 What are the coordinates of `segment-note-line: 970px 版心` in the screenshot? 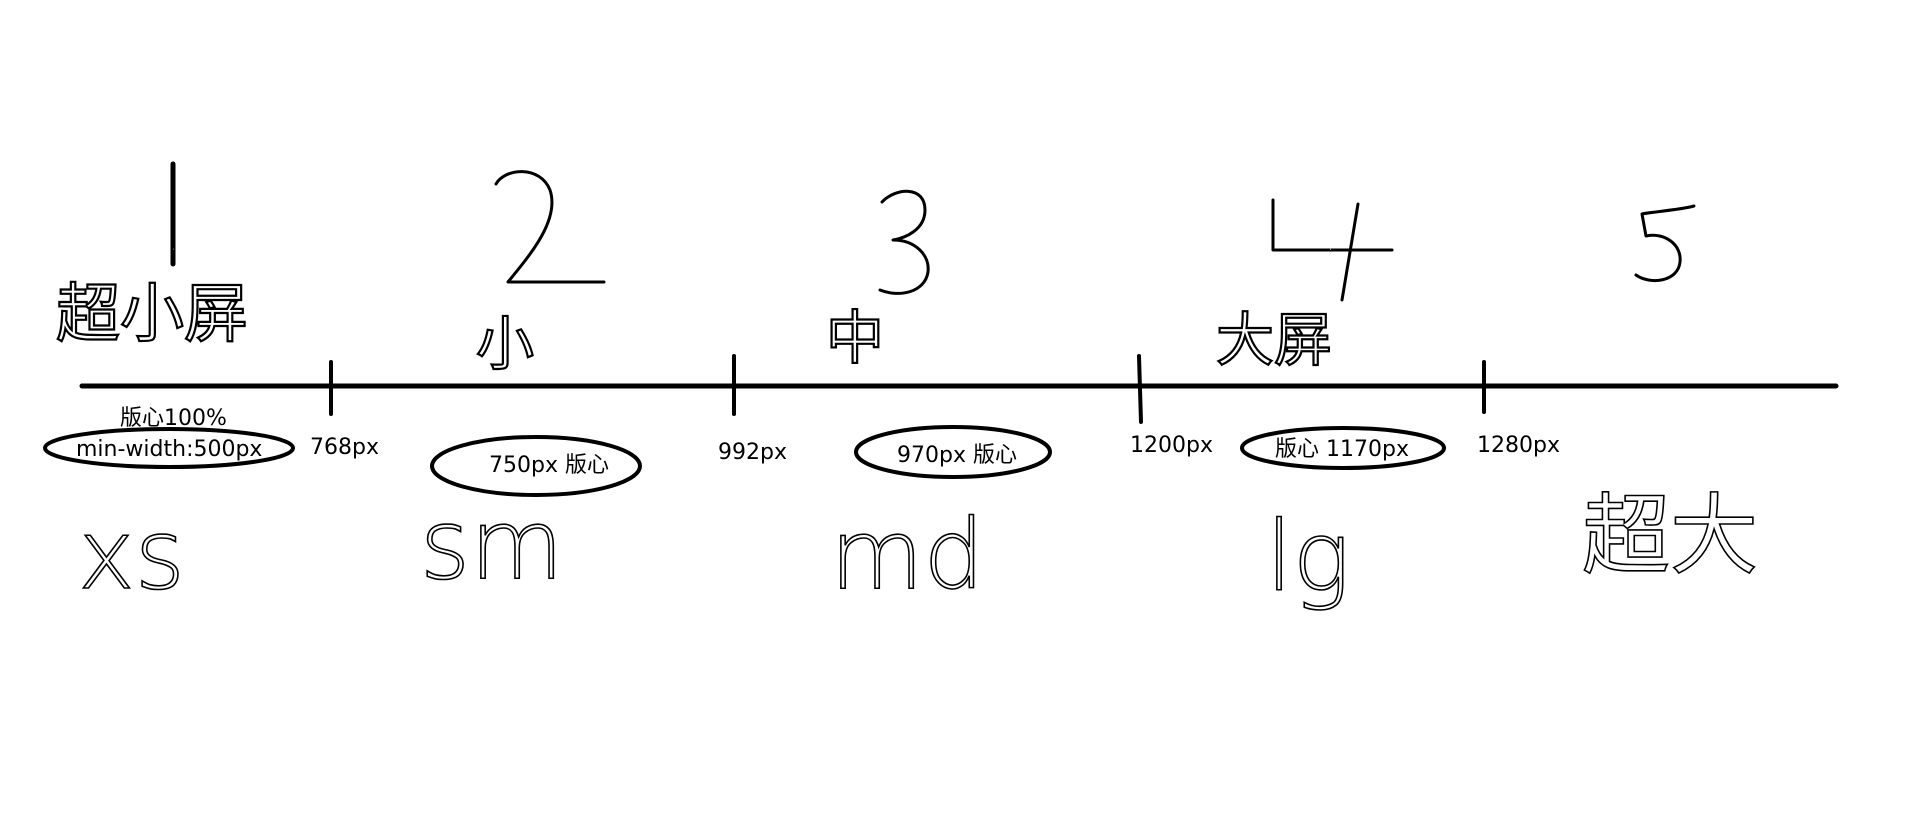 It's located at (957, 455).